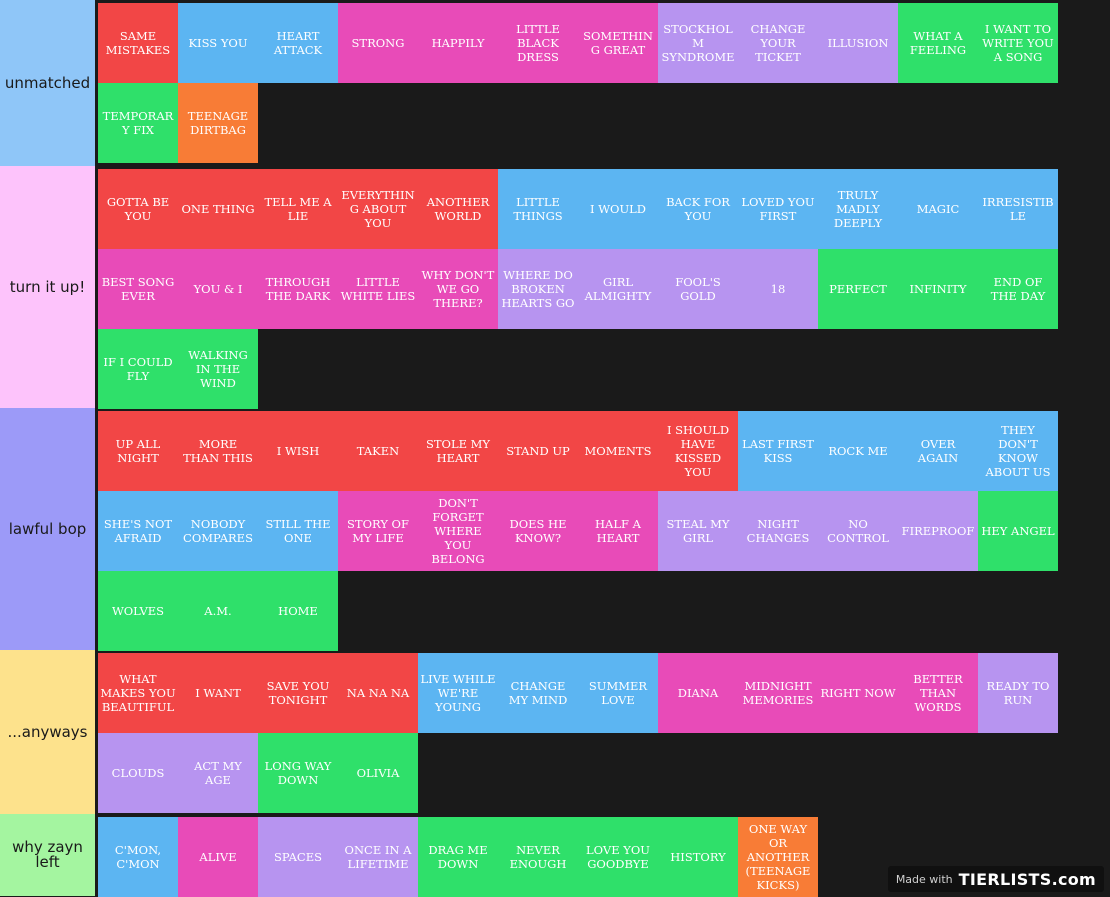  What do you see at coordinates (138, 43) in the screenshot?
I see `song-tile: SAME MISTAKES` at bounding box center [138, 43].